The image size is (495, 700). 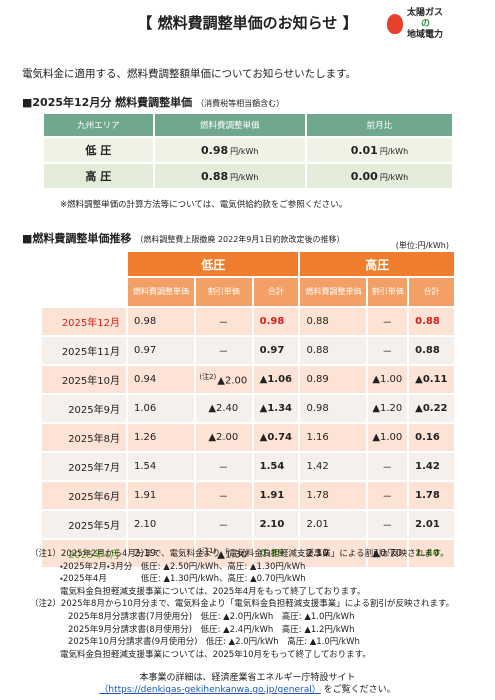 I want to click on value: 0.00, so click(x=364, y=176).